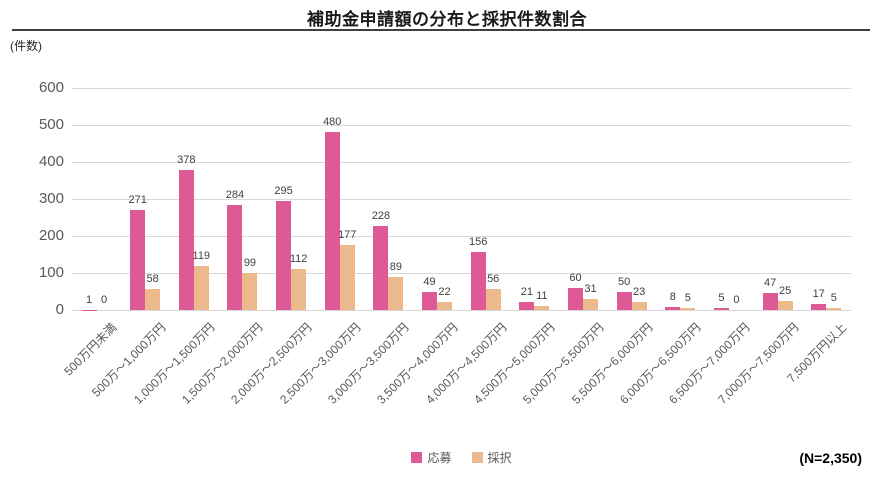  What do you see at coordinates (624, 281) in the screenshot?
I see `value-label: 50` at bounding box center [624, 281].